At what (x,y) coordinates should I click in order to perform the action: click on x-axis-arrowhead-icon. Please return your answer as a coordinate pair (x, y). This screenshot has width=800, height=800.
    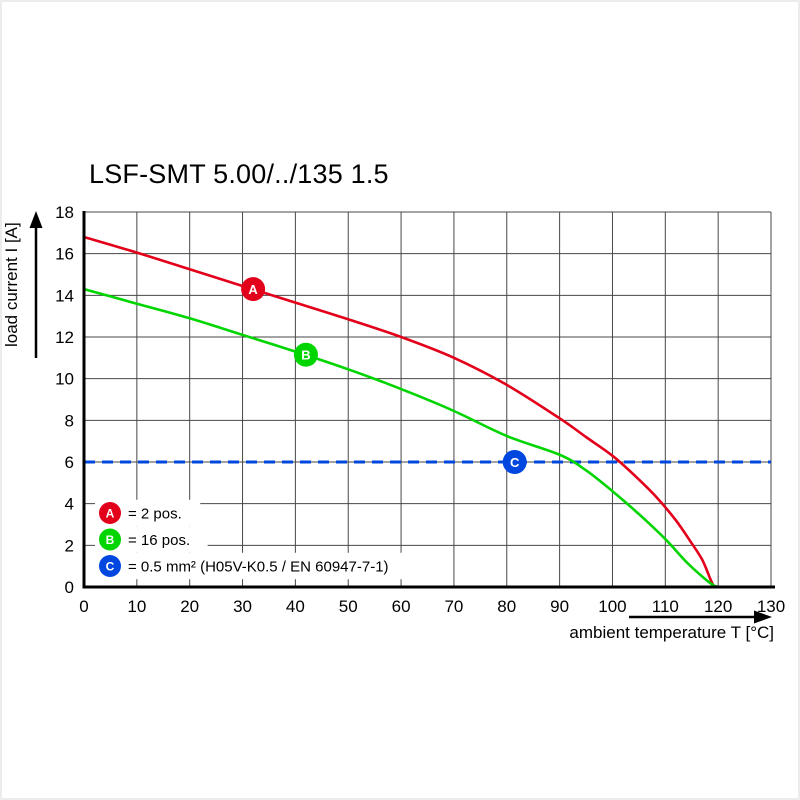
    Looking at the image, I should click on (763, 617).